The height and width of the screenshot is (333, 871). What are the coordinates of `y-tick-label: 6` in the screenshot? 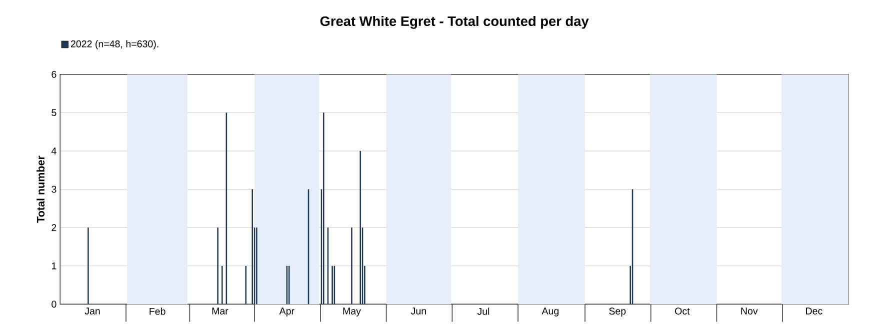 It's located at (54, 74).